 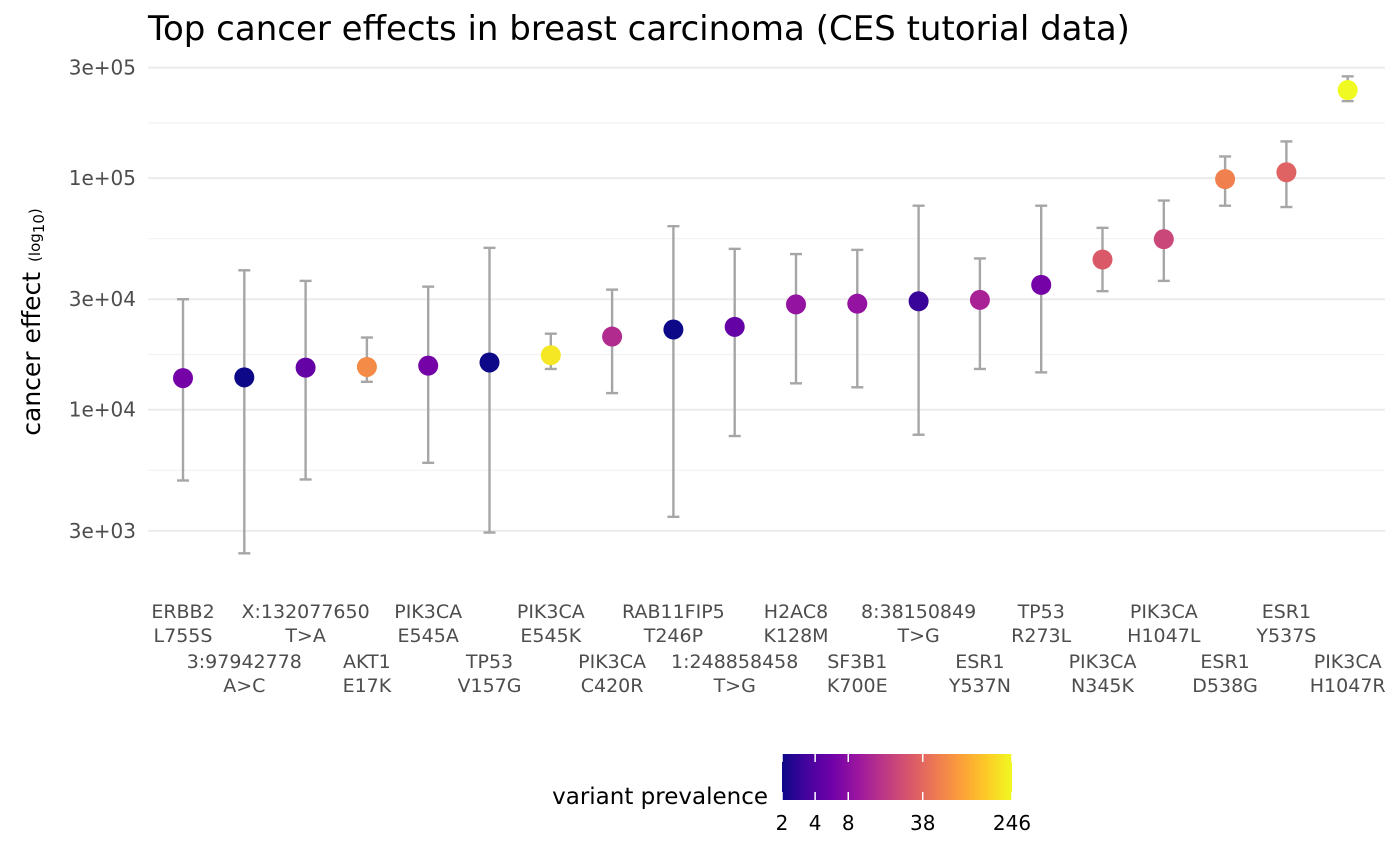 I want to click on legend-title: variant prevalence, so click(x=660, y=797).